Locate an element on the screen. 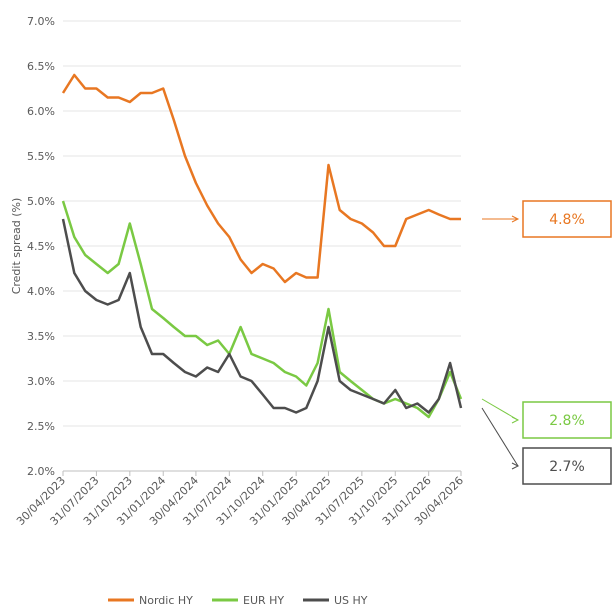 This screenshot has height=612, width=613. annotation-label: 2.7% is located at coordinates (567, 467).